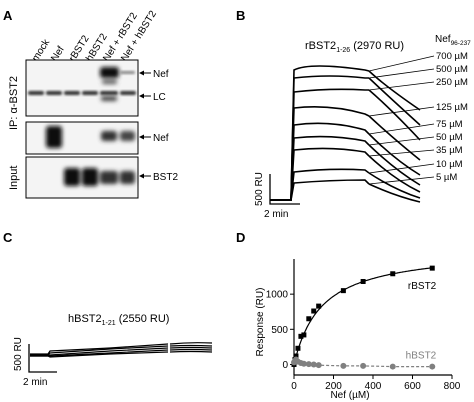 The width and height of the screenshot is (474, 402). What do you see at coordinates (8, 237) in the screenshot?
I see `panel-c-label: C` at bounding box center [8, 237].